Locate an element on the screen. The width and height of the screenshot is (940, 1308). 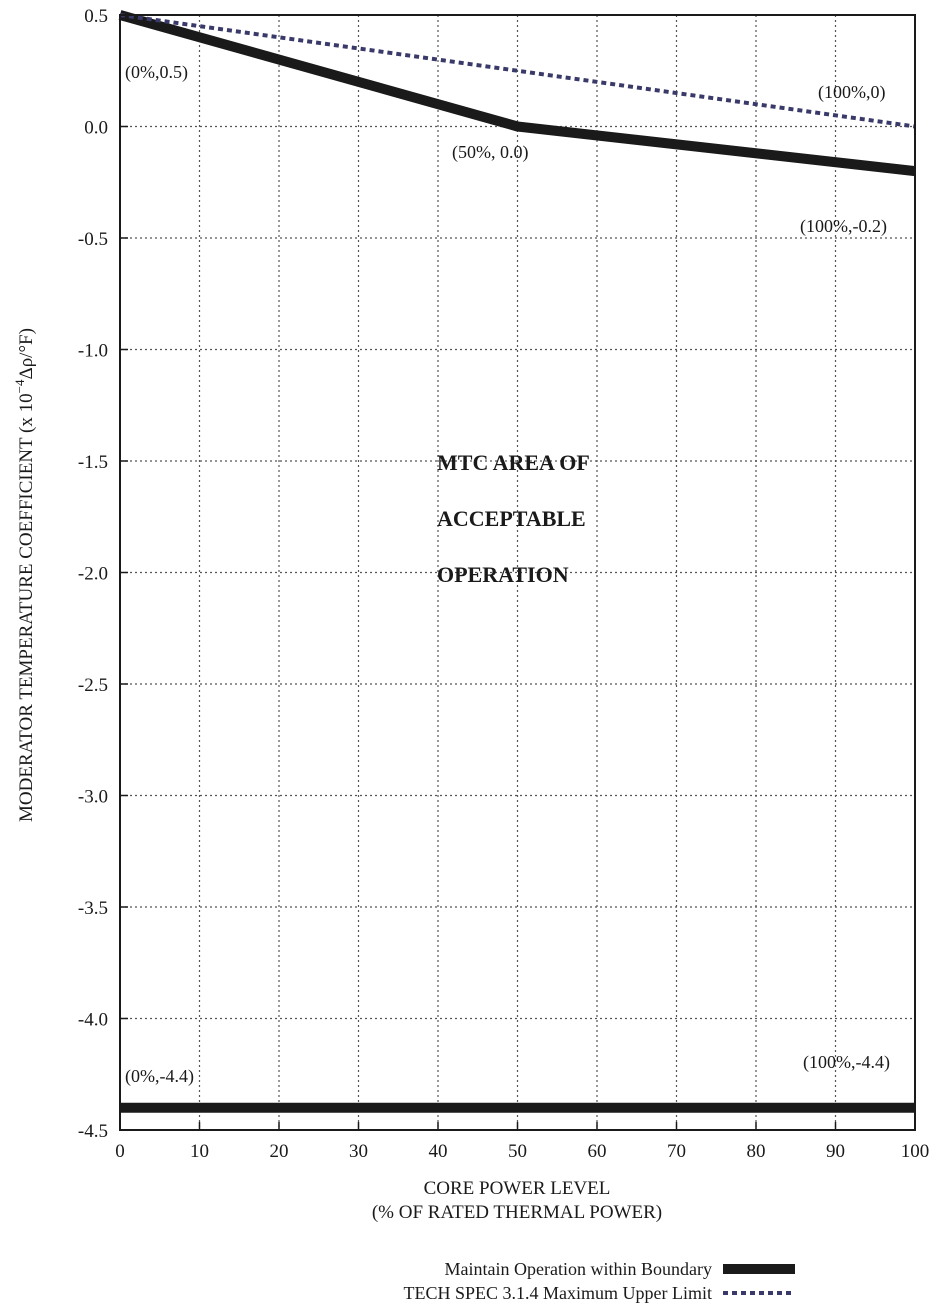
x-tick-label: 0 is located at coordinates (120, 1151).